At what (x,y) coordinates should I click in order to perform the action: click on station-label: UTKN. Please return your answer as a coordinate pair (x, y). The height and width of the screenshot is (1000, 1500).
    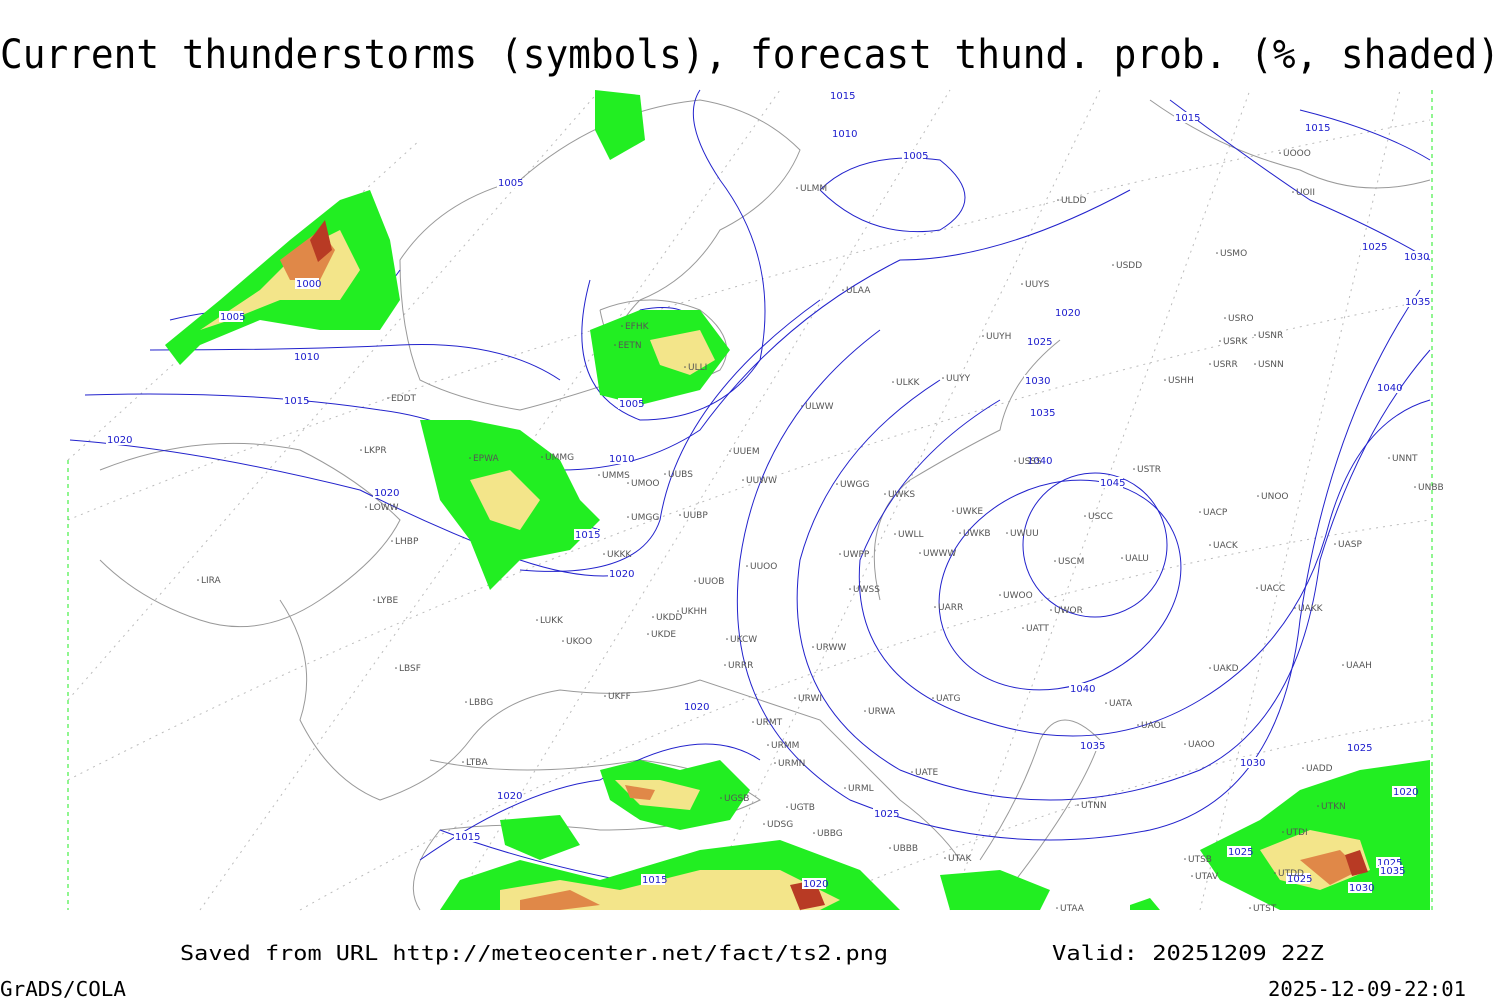
    Looking at the image, I should click on (1333, 807).